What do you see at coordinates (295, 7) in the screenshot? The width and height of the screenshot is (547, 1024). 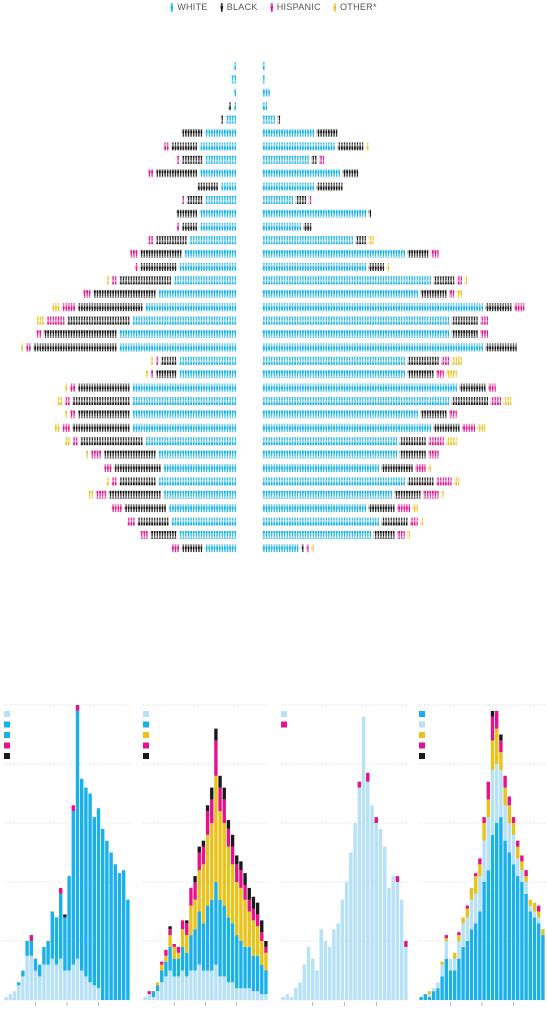 I see `legend-item: HISPANIC` at bounding box center [295, 7].